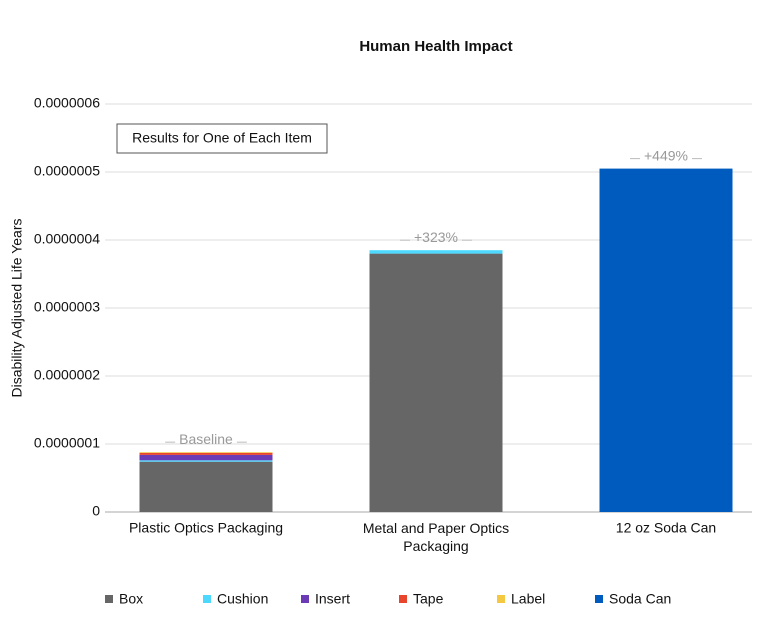  Describe the element at coordinates (528, 599) in the screenshot. I see `legend-label: Label` at that location.